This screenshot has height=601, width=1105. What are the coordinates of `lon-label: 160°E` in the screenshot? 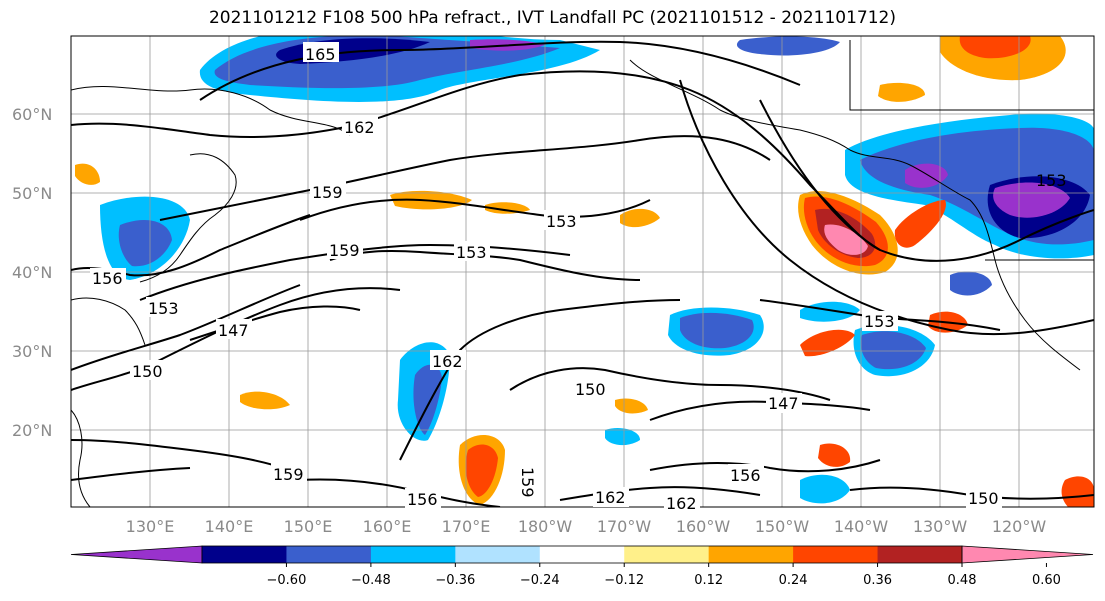 It's located at (387, 526).